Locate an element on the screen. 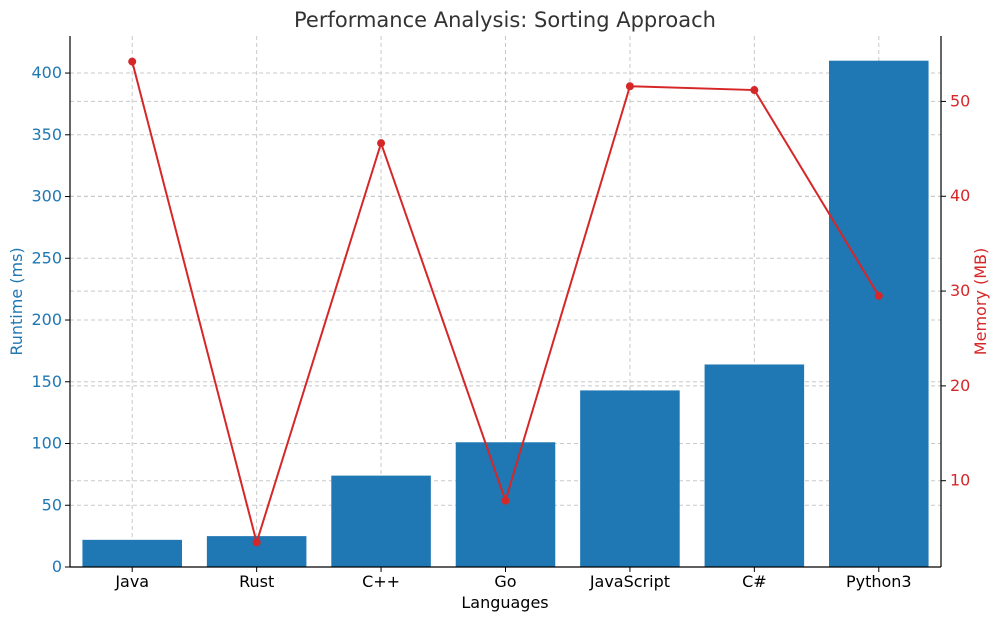 The width and height of the screenshot is (1000, 621). right-y-tick-labels: 10 20 30 40 50 is located at coordinates (960, 290).